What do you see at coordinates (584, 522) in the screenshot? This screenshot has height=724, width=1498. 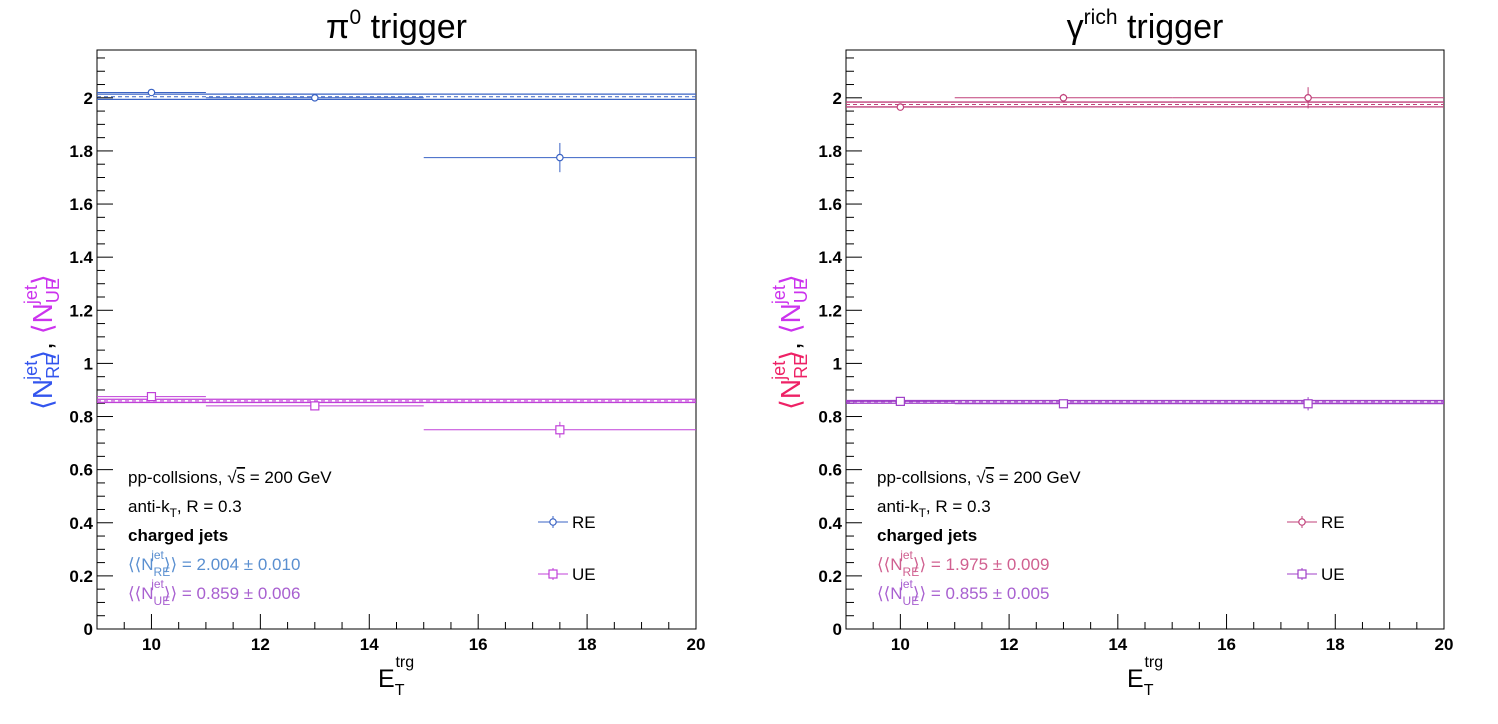 I see `legend-label: RE` at bounding box center [584, 522].